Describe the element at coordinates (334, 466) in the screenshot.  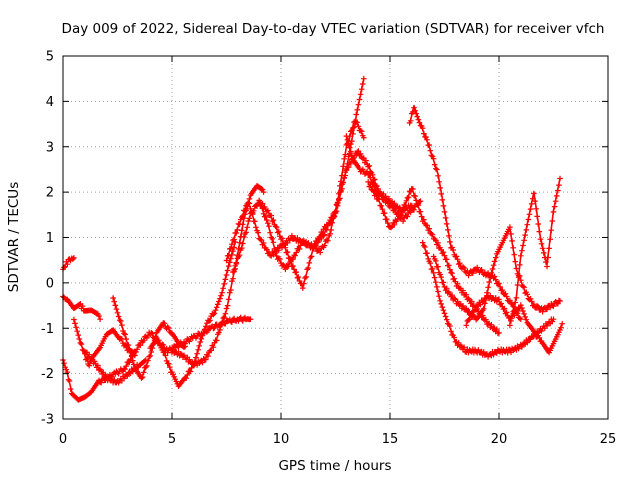
I see `x-axis-label: GPS time / hours` at that location.